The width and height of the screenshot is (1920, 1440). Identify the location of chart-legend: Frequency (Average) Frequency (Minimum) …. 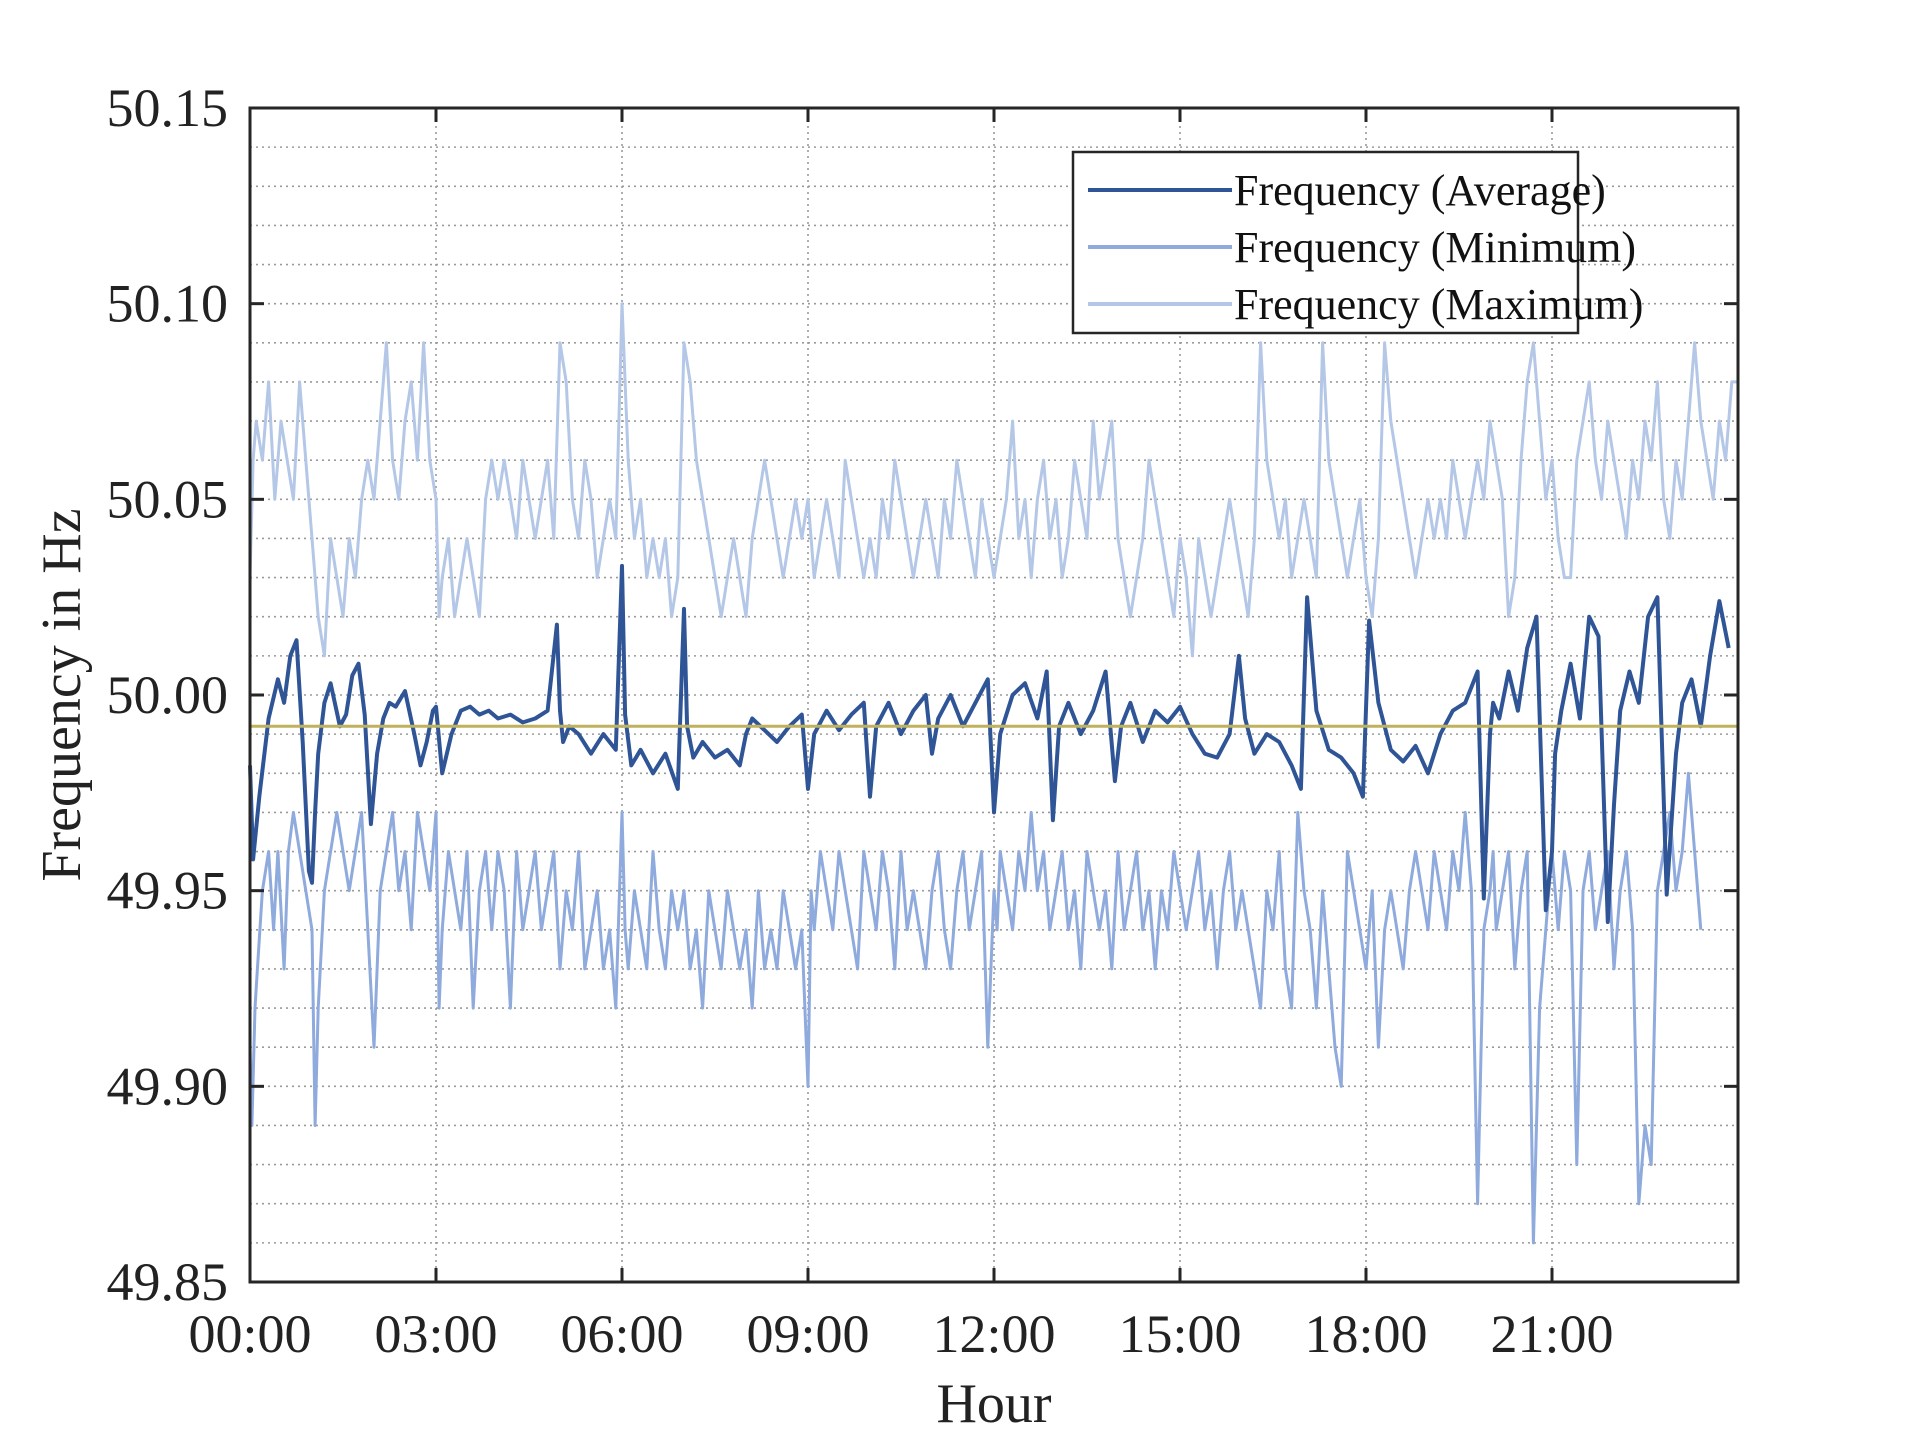
(1357, 242).